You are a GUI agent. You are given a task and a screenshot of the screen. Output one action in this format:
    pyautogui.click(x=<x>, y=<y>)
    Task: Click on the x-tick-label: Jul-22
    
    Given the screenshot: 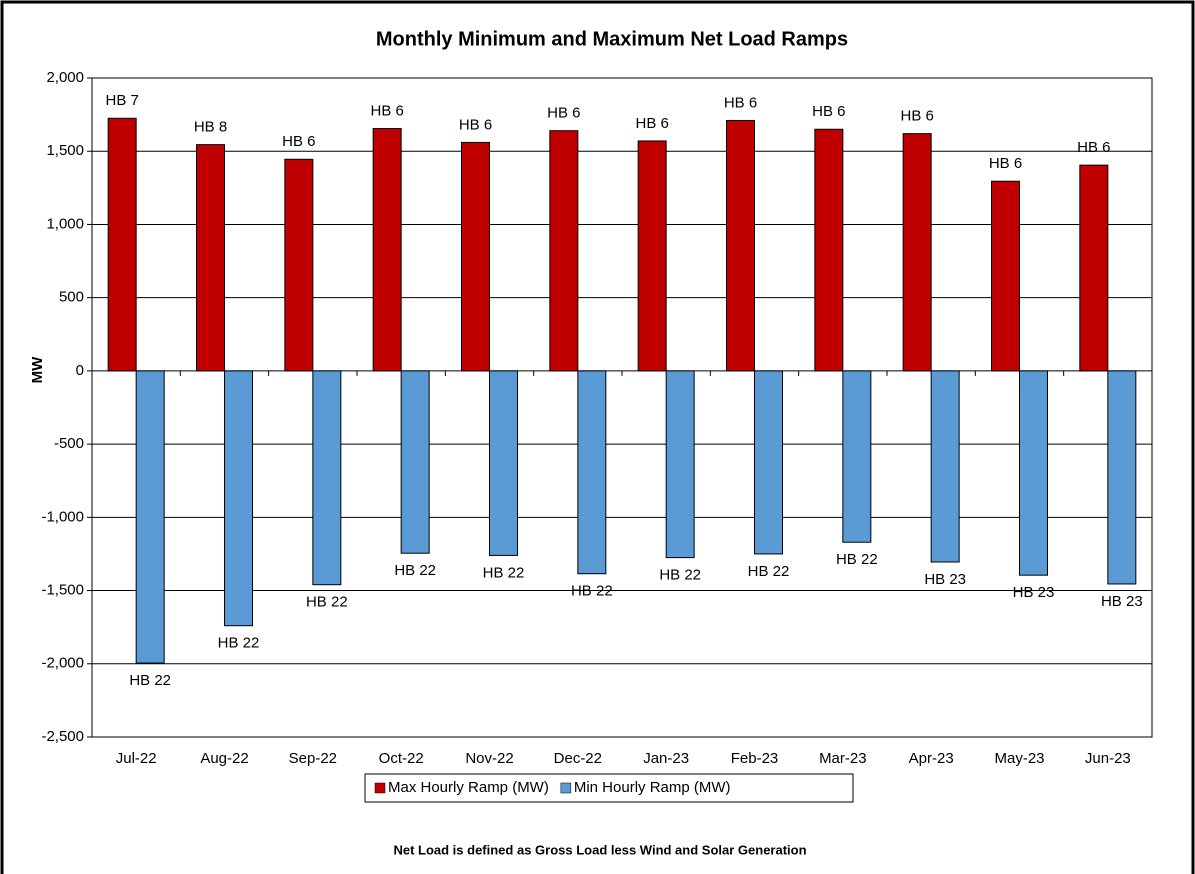 What is the action you would take?
    pyautogui.click(x=136, y=758)
    